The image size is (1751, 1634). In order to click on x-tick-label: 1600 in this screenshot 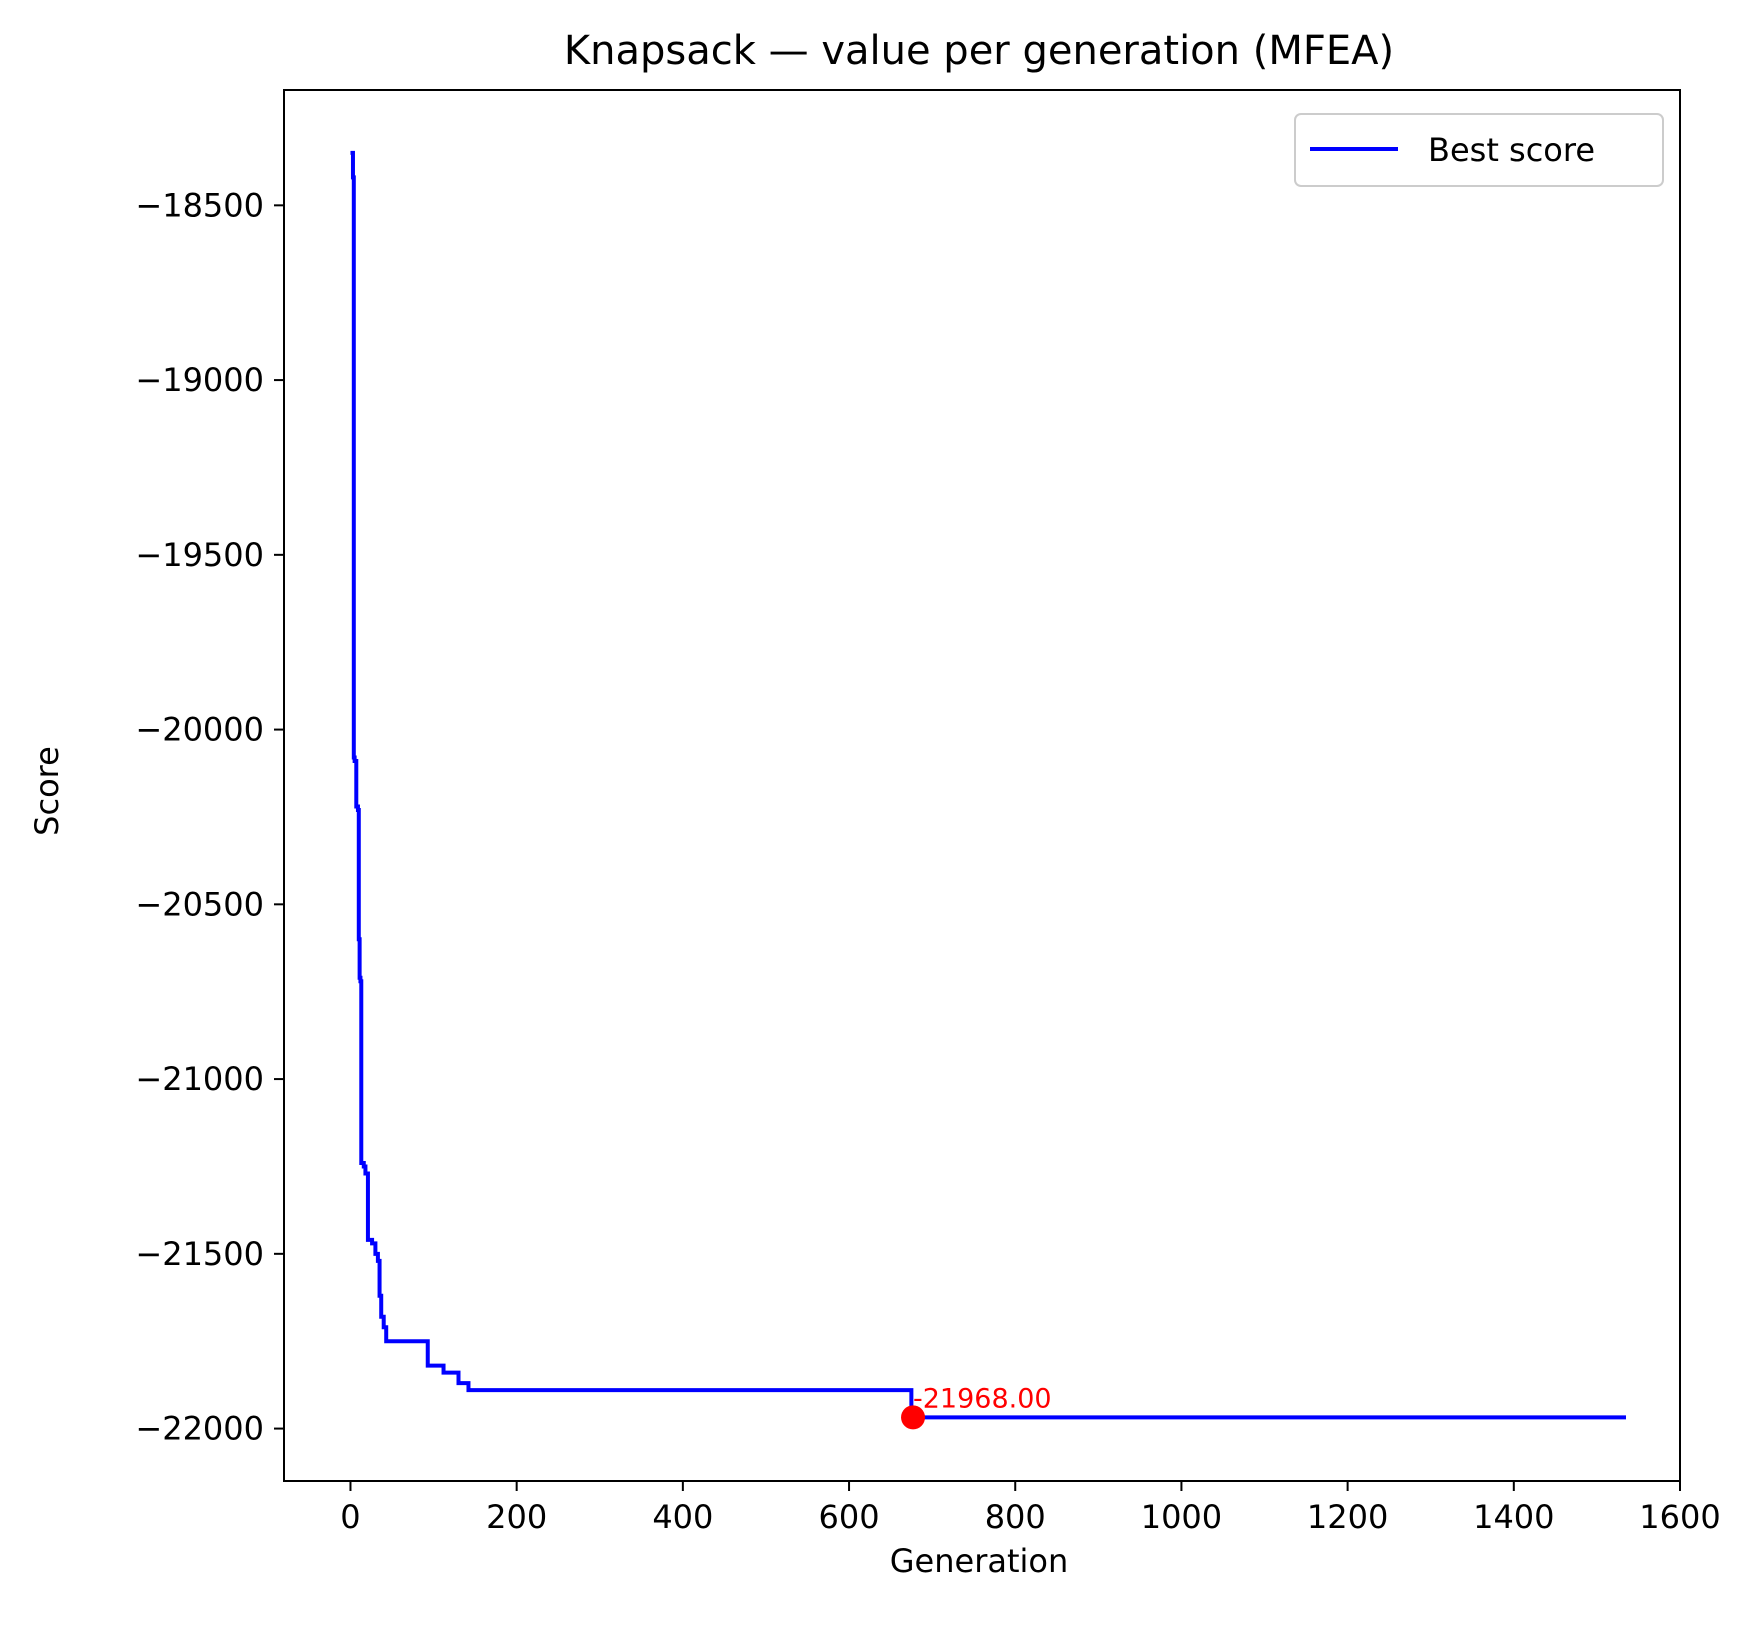, I will do `click(1679, 1517)`.